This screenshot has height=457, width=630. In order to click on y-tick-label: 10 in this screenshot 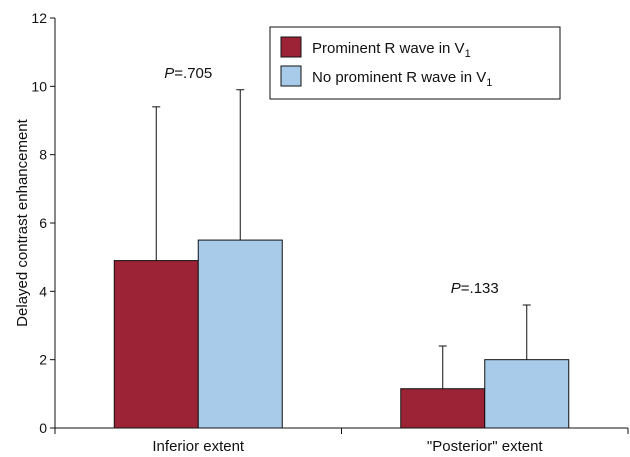, I will do `click(39, 86)`.